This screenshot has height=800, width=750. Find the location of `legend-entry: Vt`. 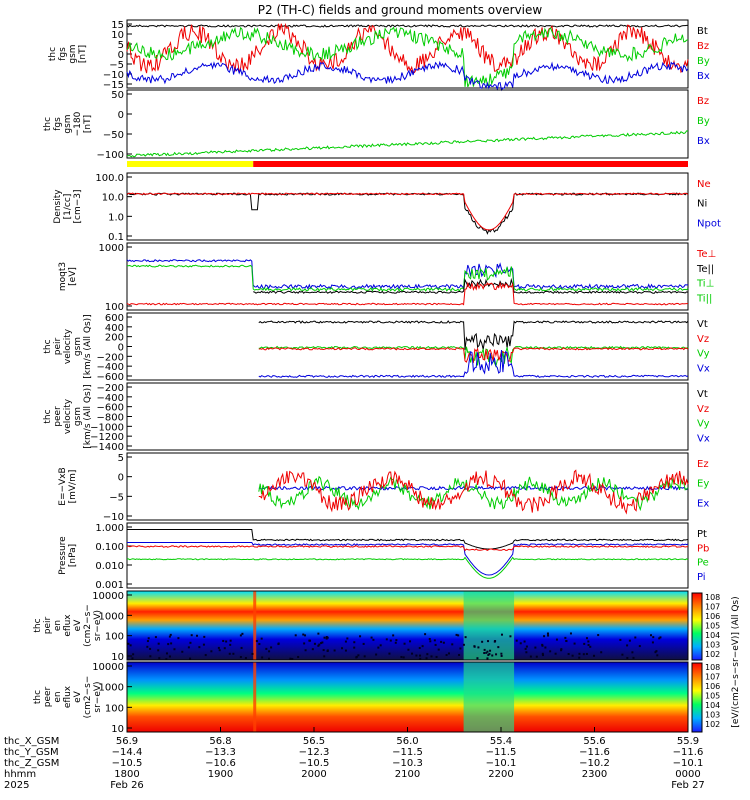

legend-entry: Vt is located at coordinates (702, 394).